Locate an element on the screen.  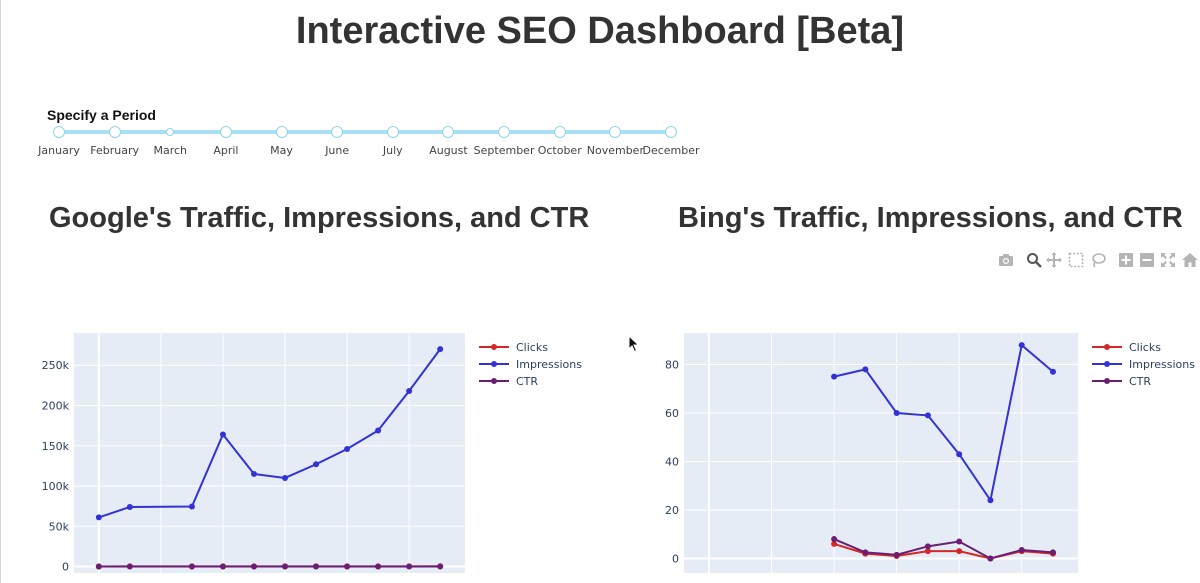
slider-month-label: June is located at coordinates (337, 150).